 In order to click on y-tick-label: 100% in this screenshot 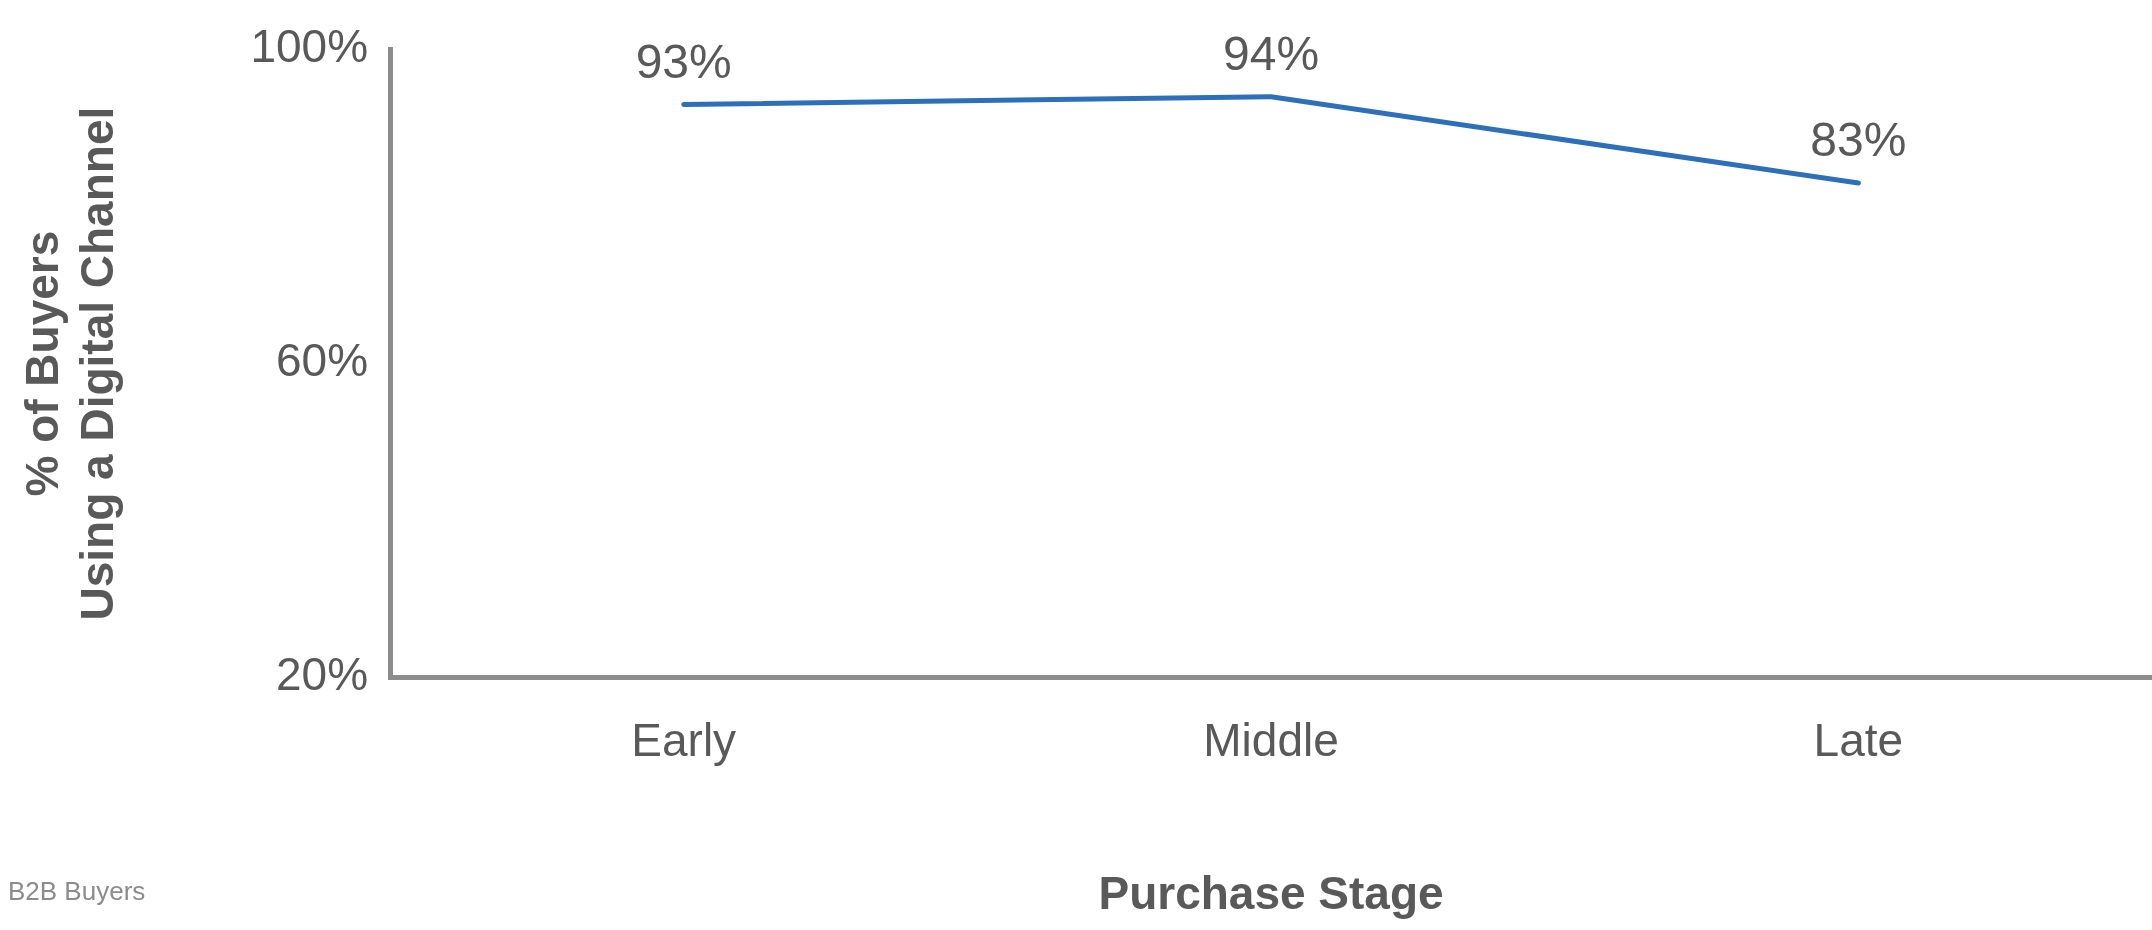, I will do `click(309, 46)`.